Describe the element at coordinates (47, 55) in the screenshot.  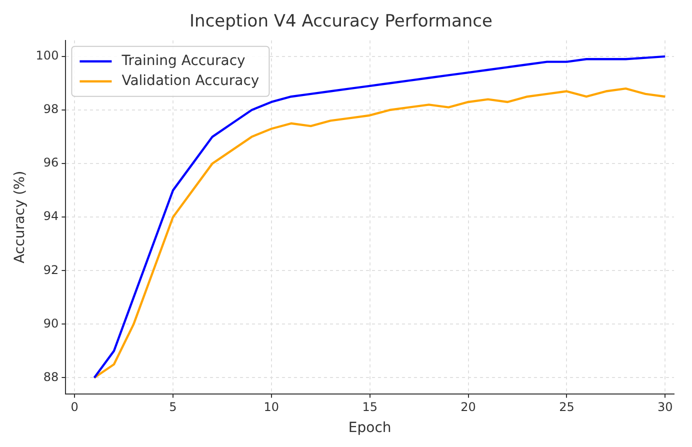
I see `y-tick-label: 100` at that location.